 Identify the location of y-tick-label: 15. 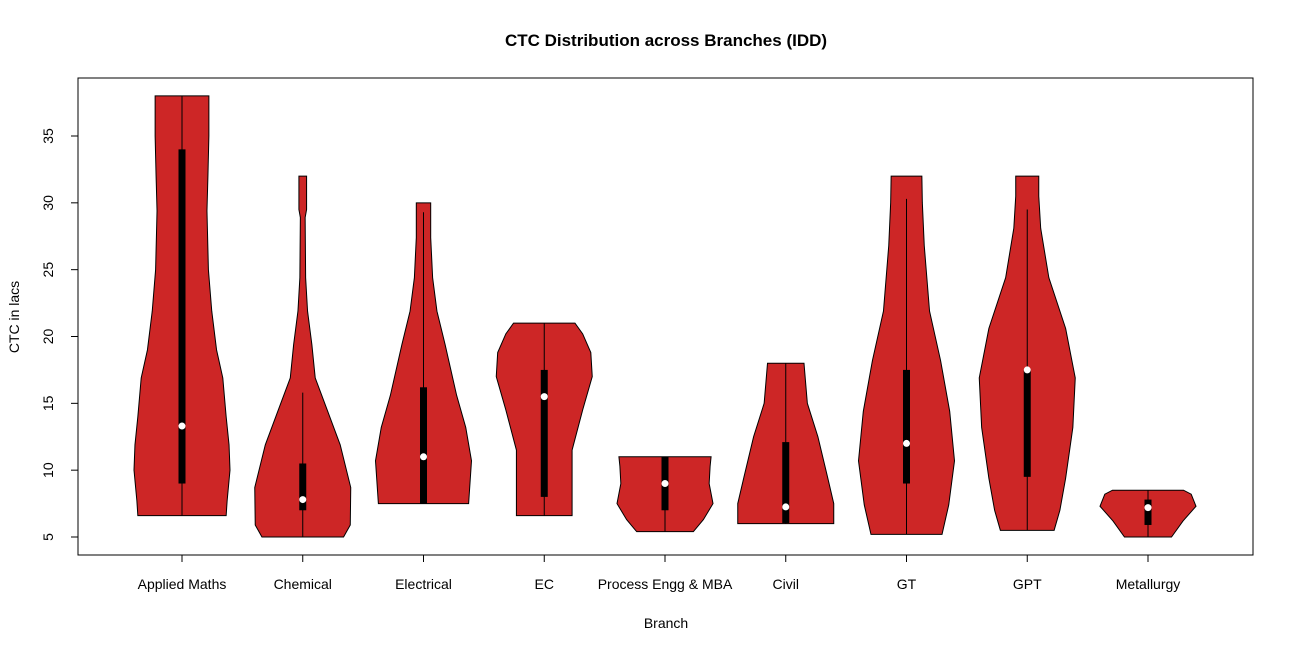
(48, 403).